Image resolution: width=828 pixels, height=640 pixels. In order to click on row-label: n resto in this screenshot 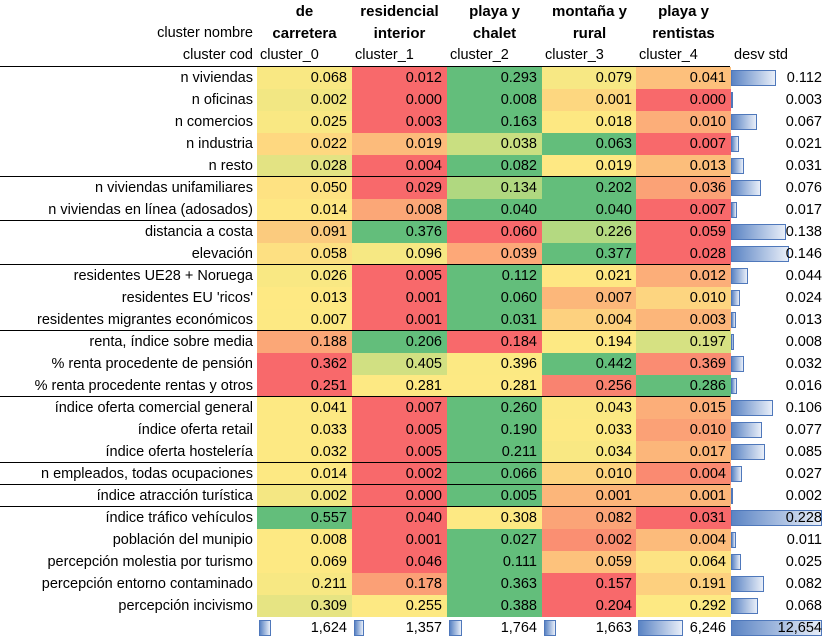, I will do `click(230, 166)`.